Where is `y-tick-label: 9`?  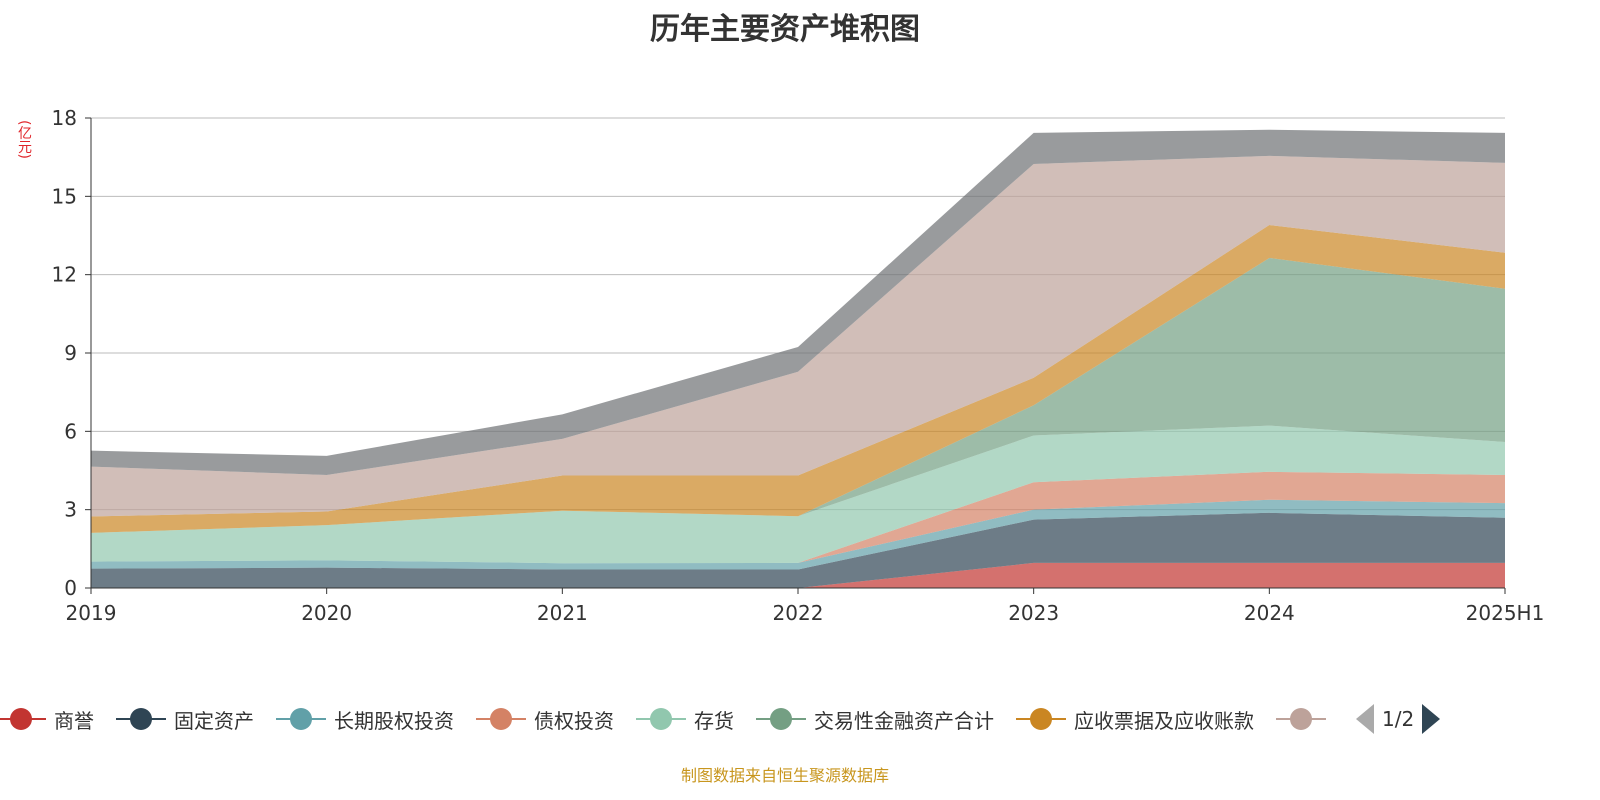 y-tick-label: 9 is located at coordinates (70, 353).